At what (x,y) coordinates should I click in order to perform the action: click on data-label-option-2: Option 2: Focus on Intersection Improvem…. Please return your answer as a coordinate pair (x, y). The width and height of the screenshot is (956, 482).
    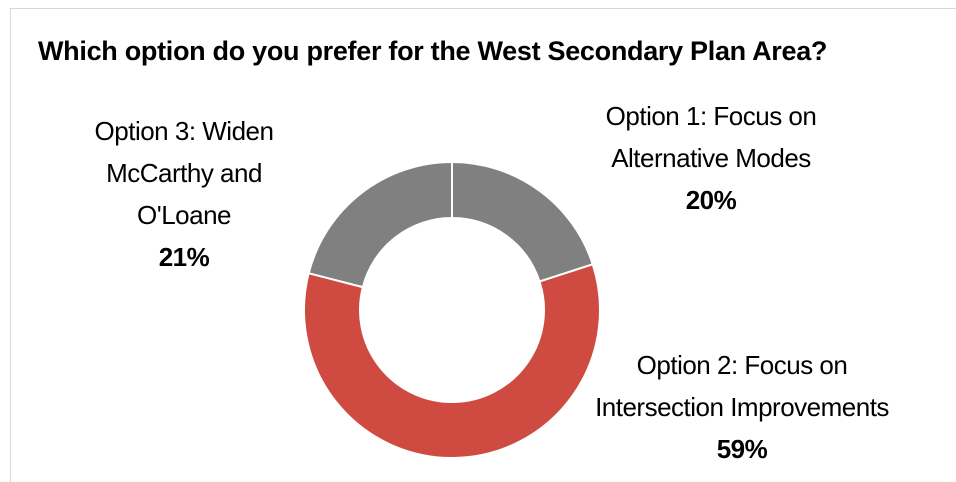
    Looking at the image, I should click on (742, 407).